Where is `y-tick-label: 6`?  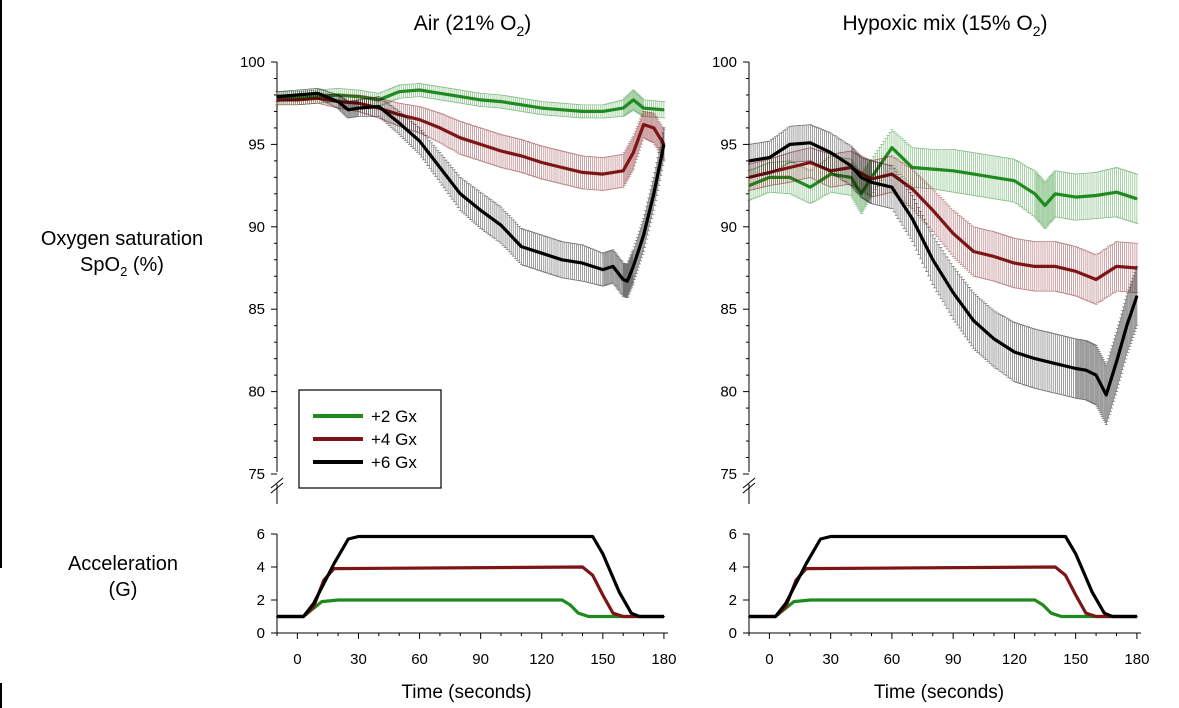 y-tick-label: 6 is located at coordinates (261, 534).